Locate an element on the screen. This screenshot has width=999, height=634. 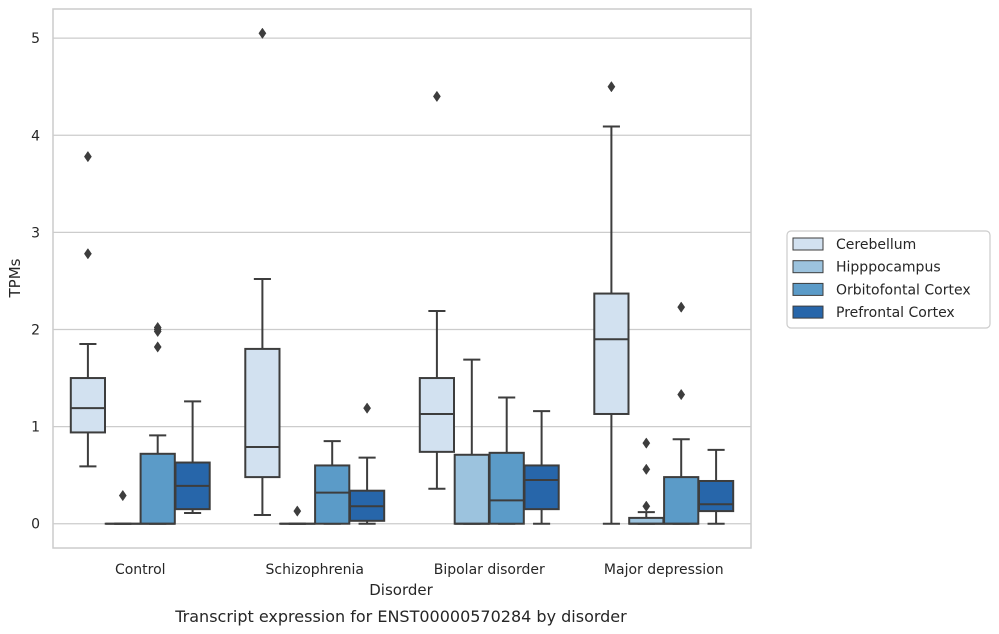
y-tick-labels: 0 1 2 3 4 5 is located at coordinates (35, 282).